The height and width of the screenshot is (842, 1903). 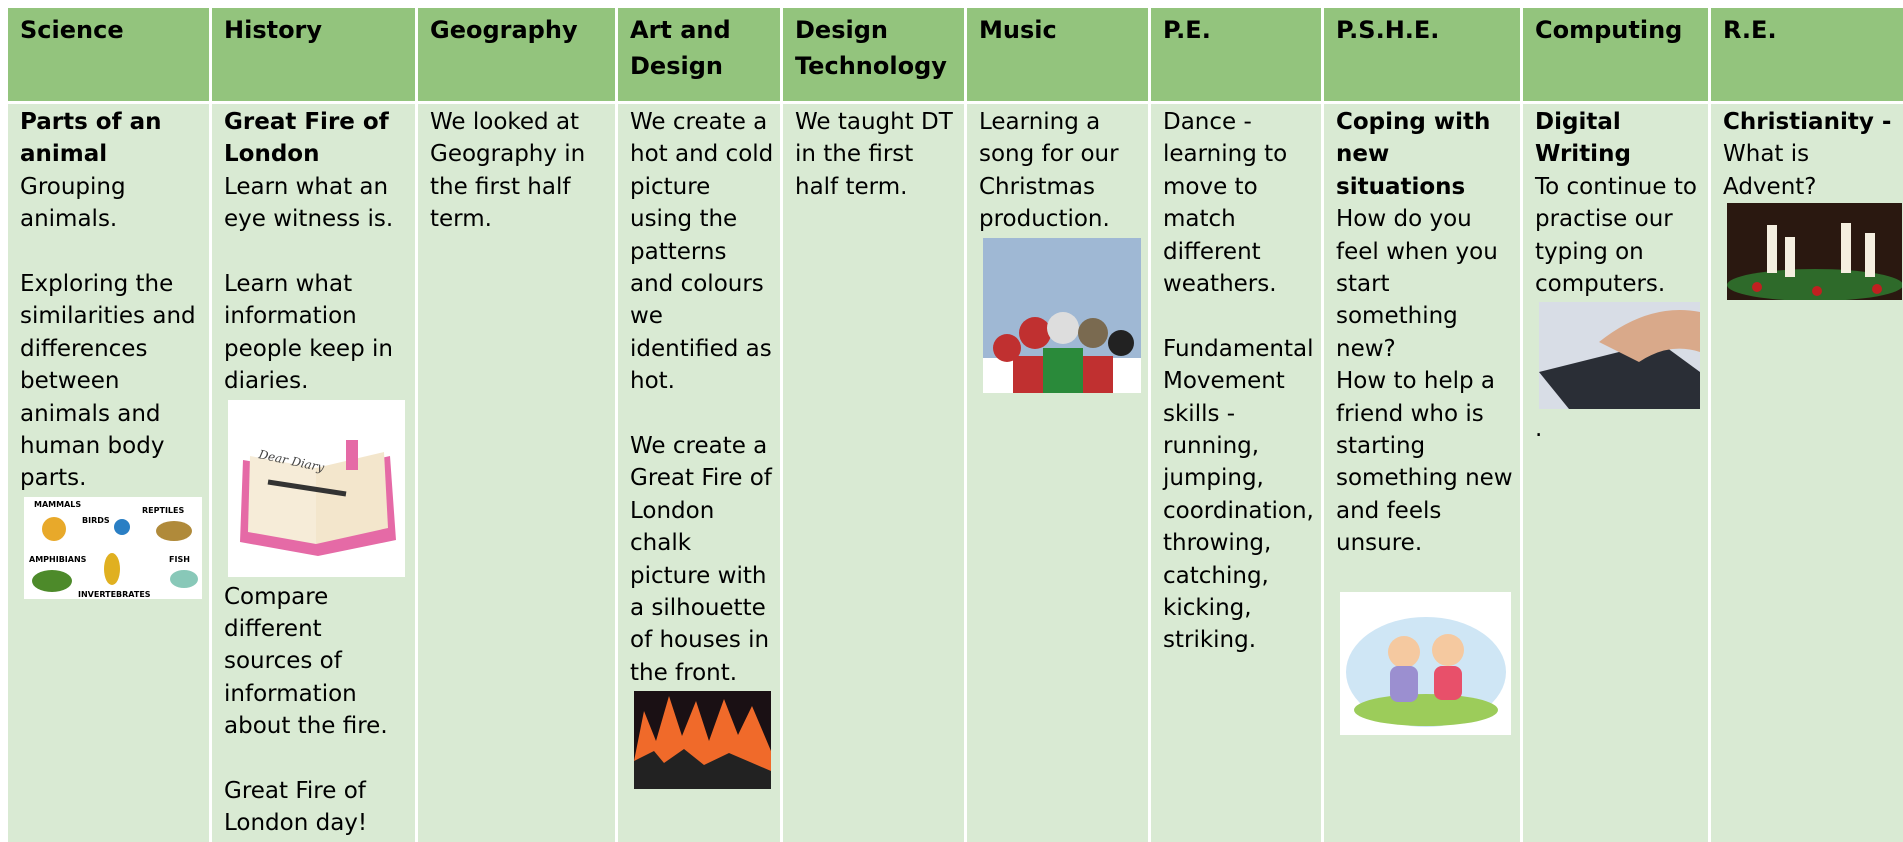 What do you see at coordinates (316, 488) in the screenshot?
I see `diary-image: Dear Diary` at bounding box center [316, 488].